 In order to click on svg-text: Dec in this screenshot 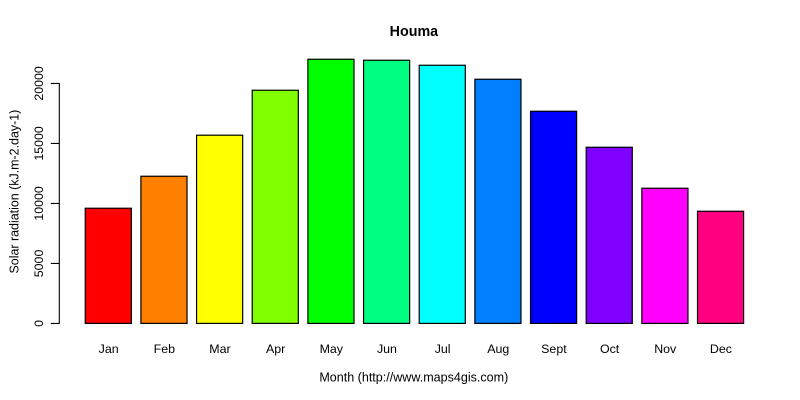, I will do `click(721, 349)`.